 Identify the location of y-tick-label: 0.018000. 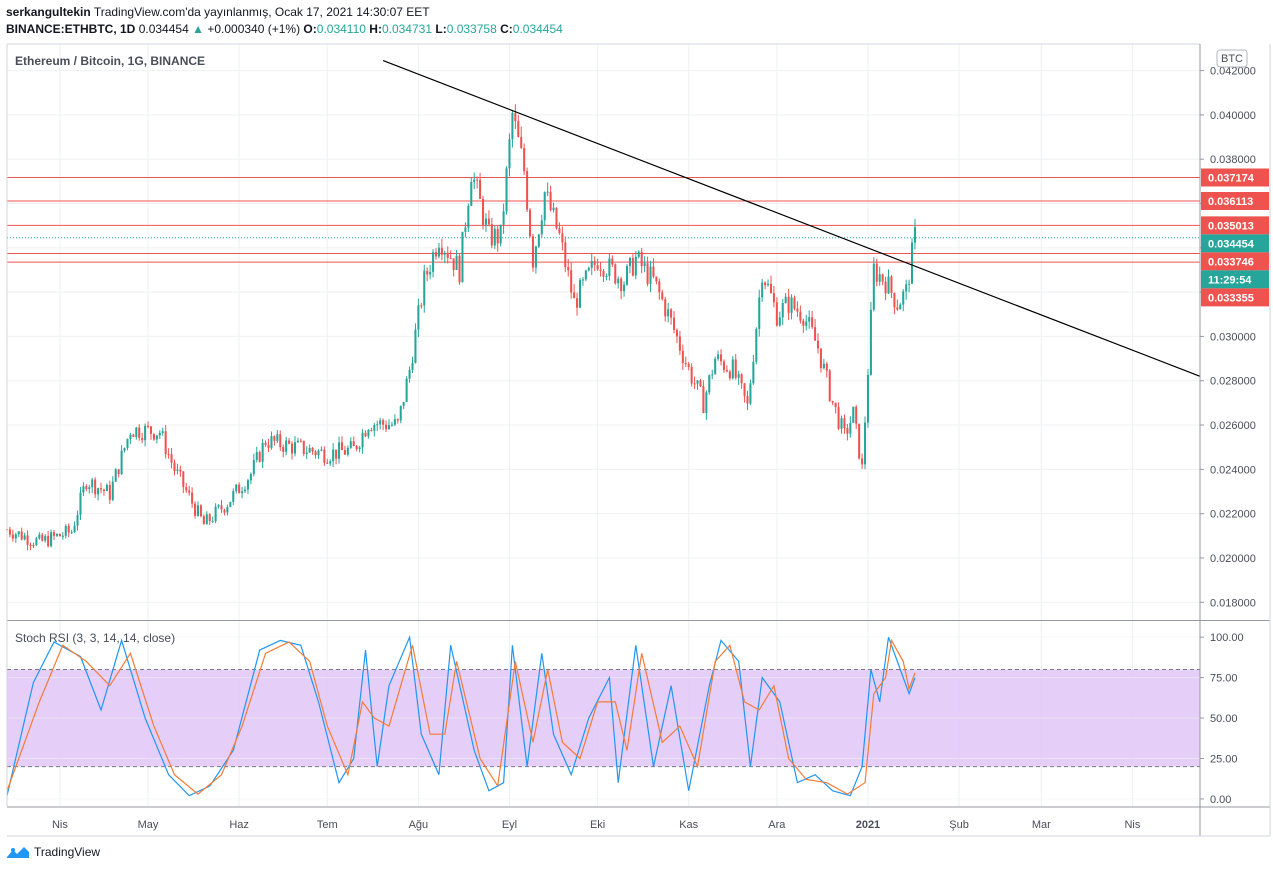
(1233, 603).